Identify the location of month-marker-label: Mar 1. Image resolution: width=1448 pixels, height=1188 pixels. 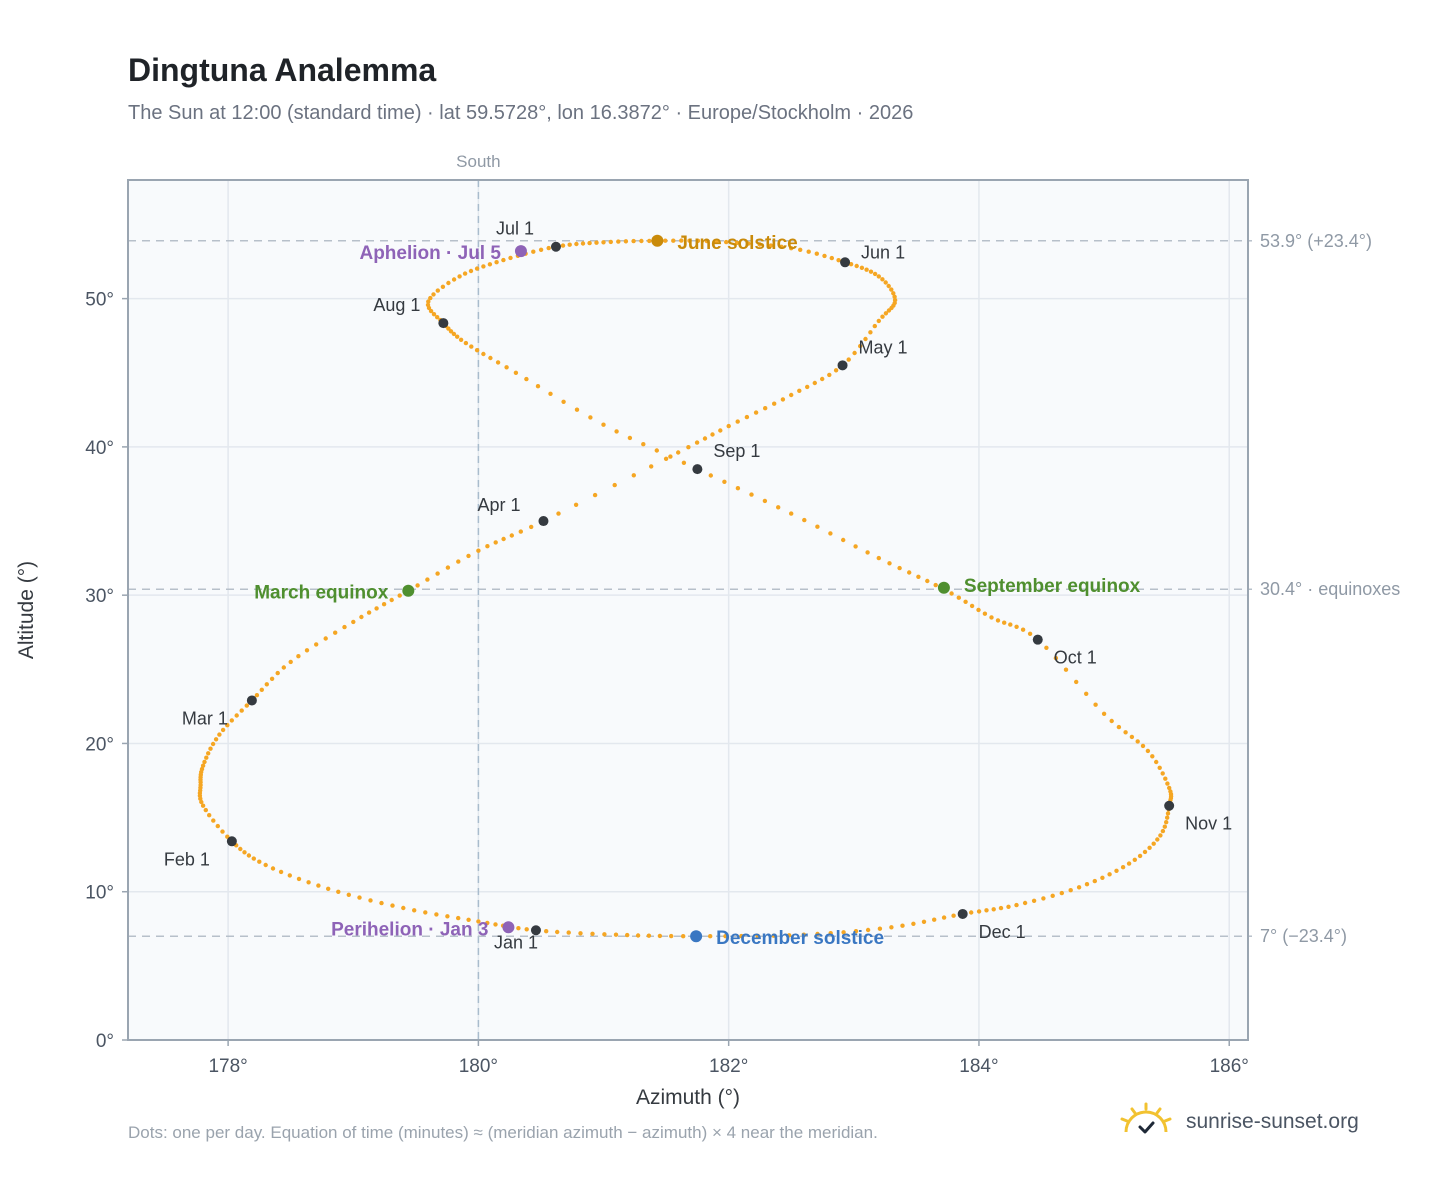
(205, 718).